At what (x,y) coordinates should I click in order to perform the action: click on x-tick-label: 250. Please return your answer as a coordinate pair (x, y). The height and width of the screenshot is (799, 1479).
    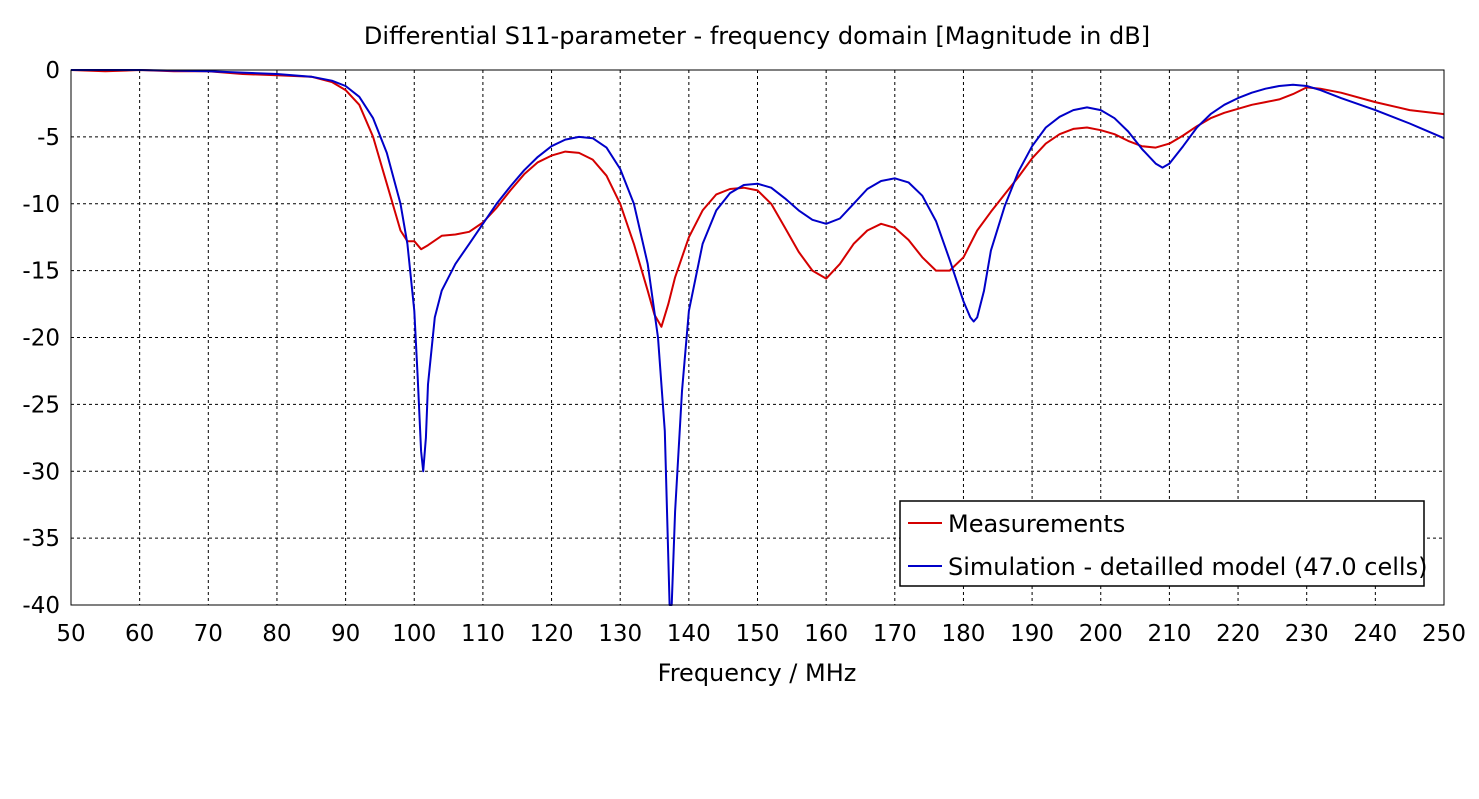
    Looking at the image, I should click on (1444, 634).